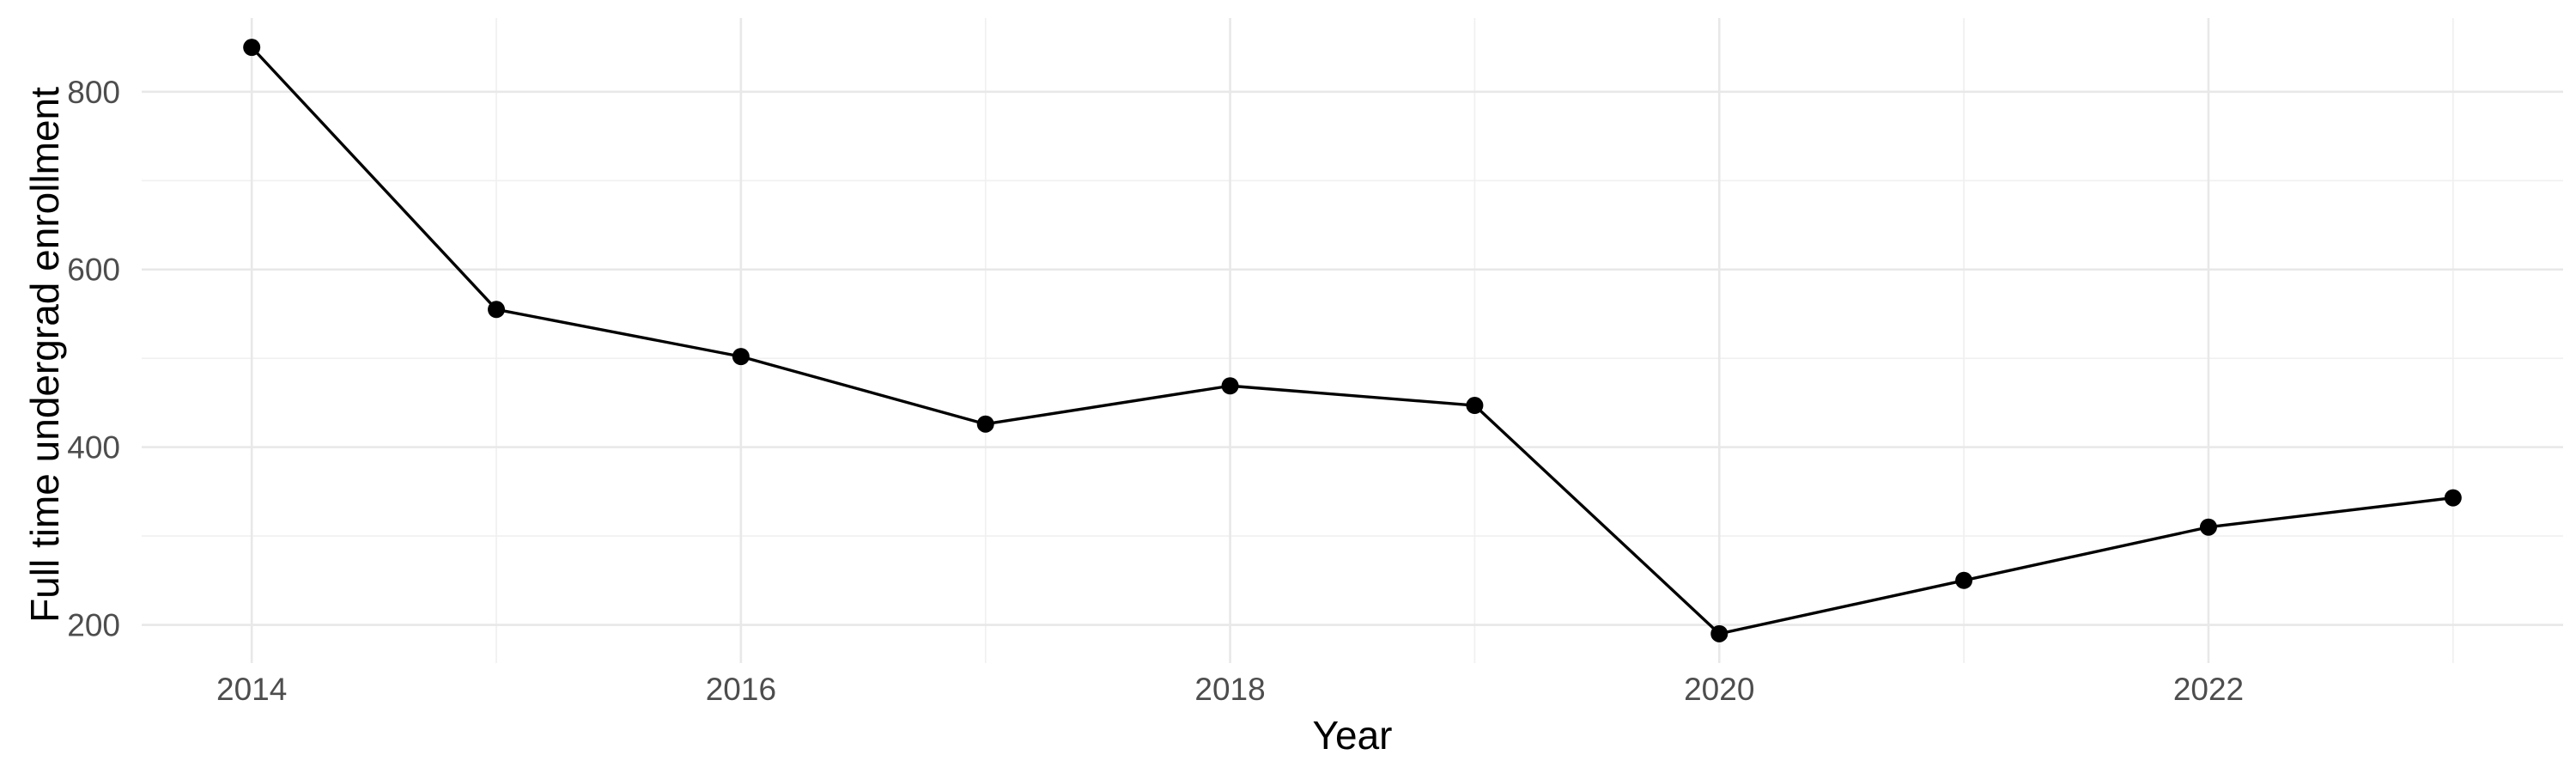 Image resolution: width=2576 pixels, height=773 pixels. I want to click on data-point-2020, so click(1719, 633).